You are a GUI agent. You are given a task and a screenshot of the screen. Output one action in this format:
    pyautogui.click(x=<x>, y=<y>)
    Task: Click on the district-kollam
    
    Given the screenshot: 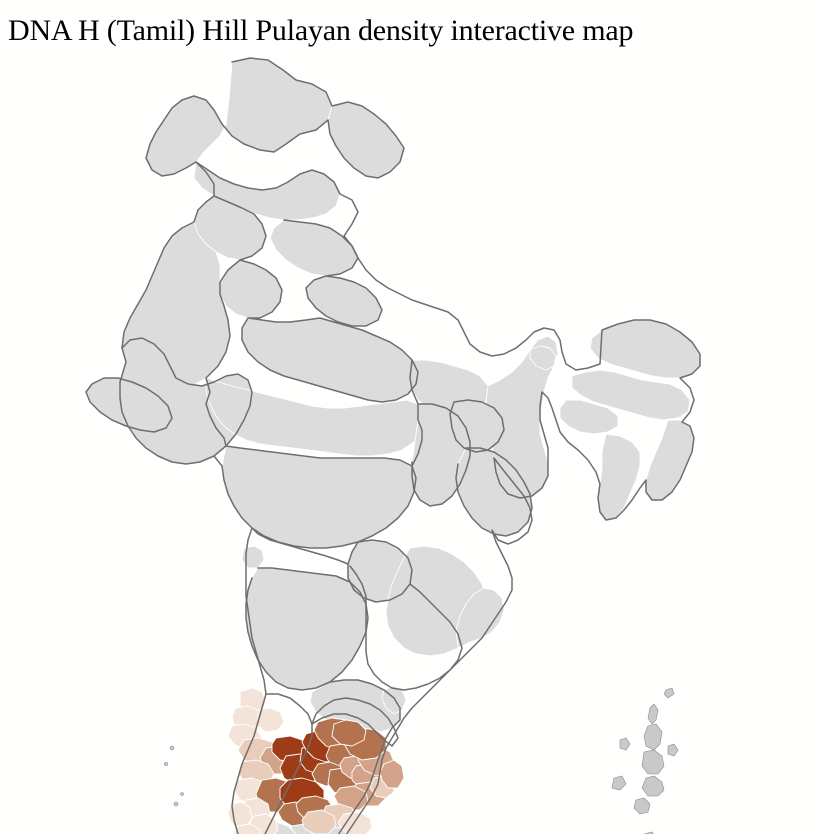 What is the action you would take?
    pyautogui.click(x=247, y=828)
    